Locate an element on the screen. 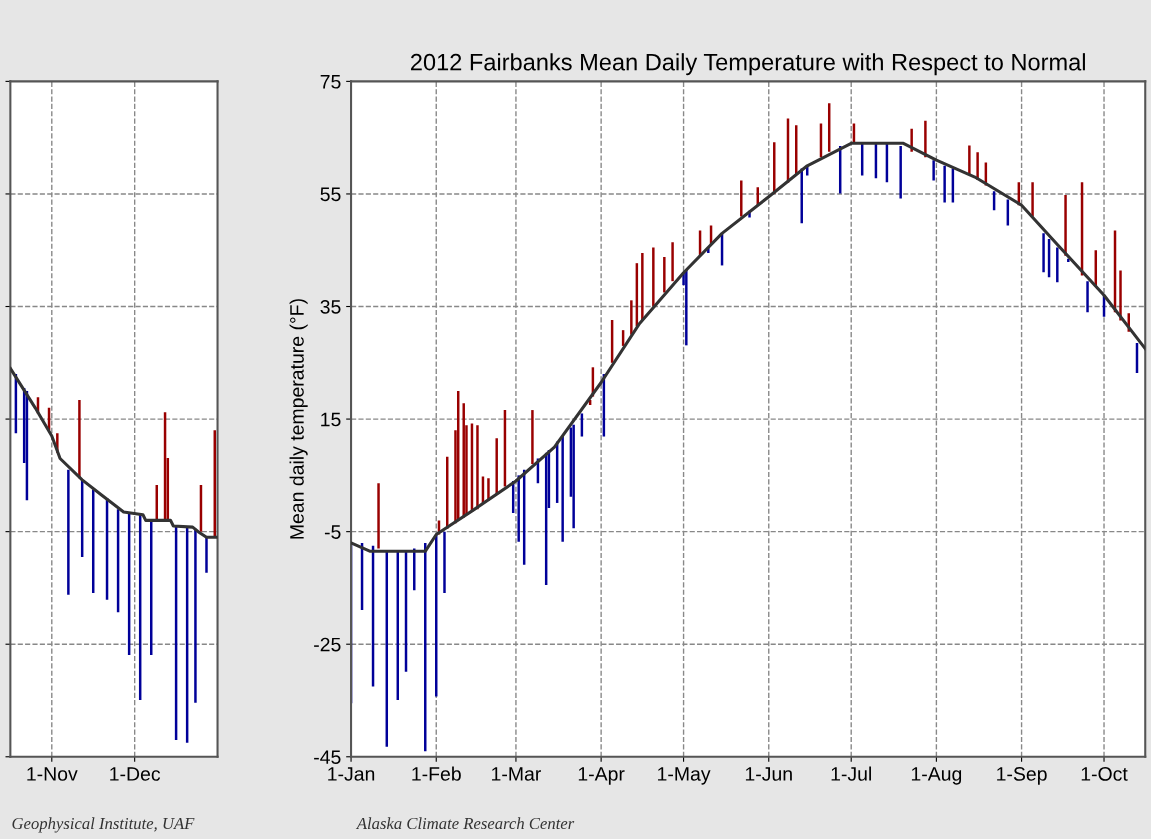 The width and height of the screenshot is (1151, 839). text: Alaska Climate Research Center is located at coordinates (465, 823).